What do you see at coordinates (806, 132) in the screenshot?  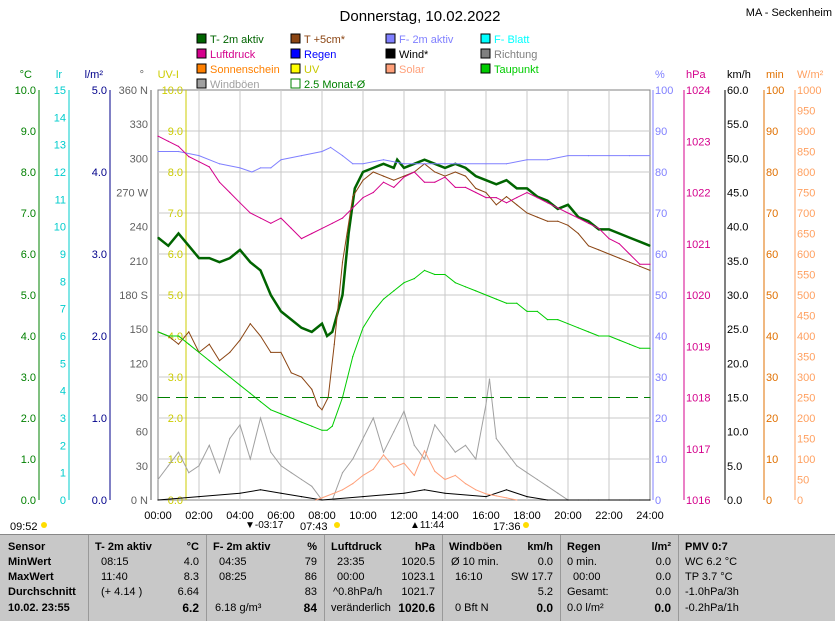 I see `axis-tick-solar: 900` at bounding box center [806, 132].